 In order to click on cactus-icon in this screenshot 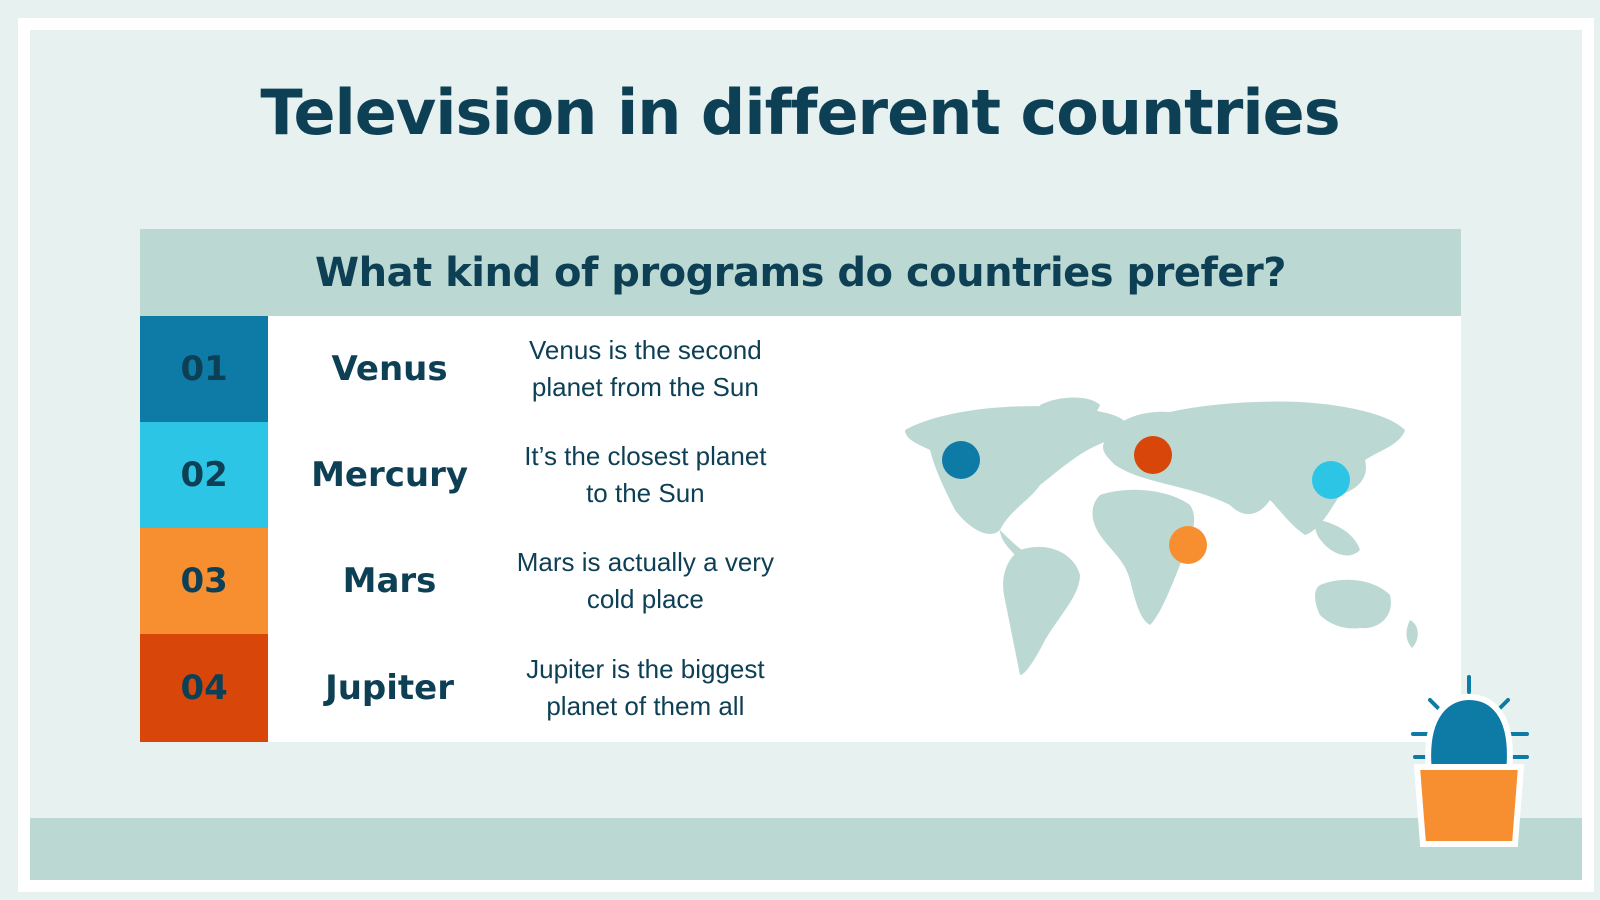, I will do `click(1470, 761)`.